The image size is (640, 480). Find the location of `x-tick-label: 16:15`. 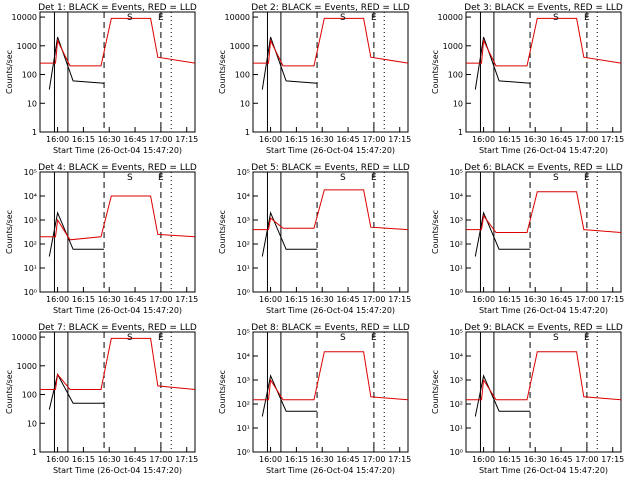

x-tick-label: 16:15 is located at coordinates (296, 459).